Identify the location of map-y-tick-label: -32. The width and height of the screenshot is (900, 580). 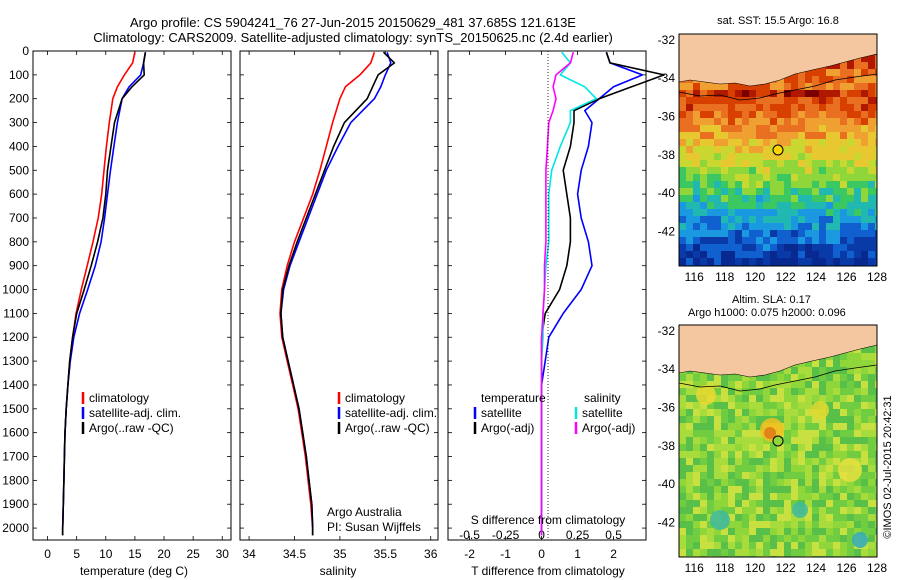
(667, 40).